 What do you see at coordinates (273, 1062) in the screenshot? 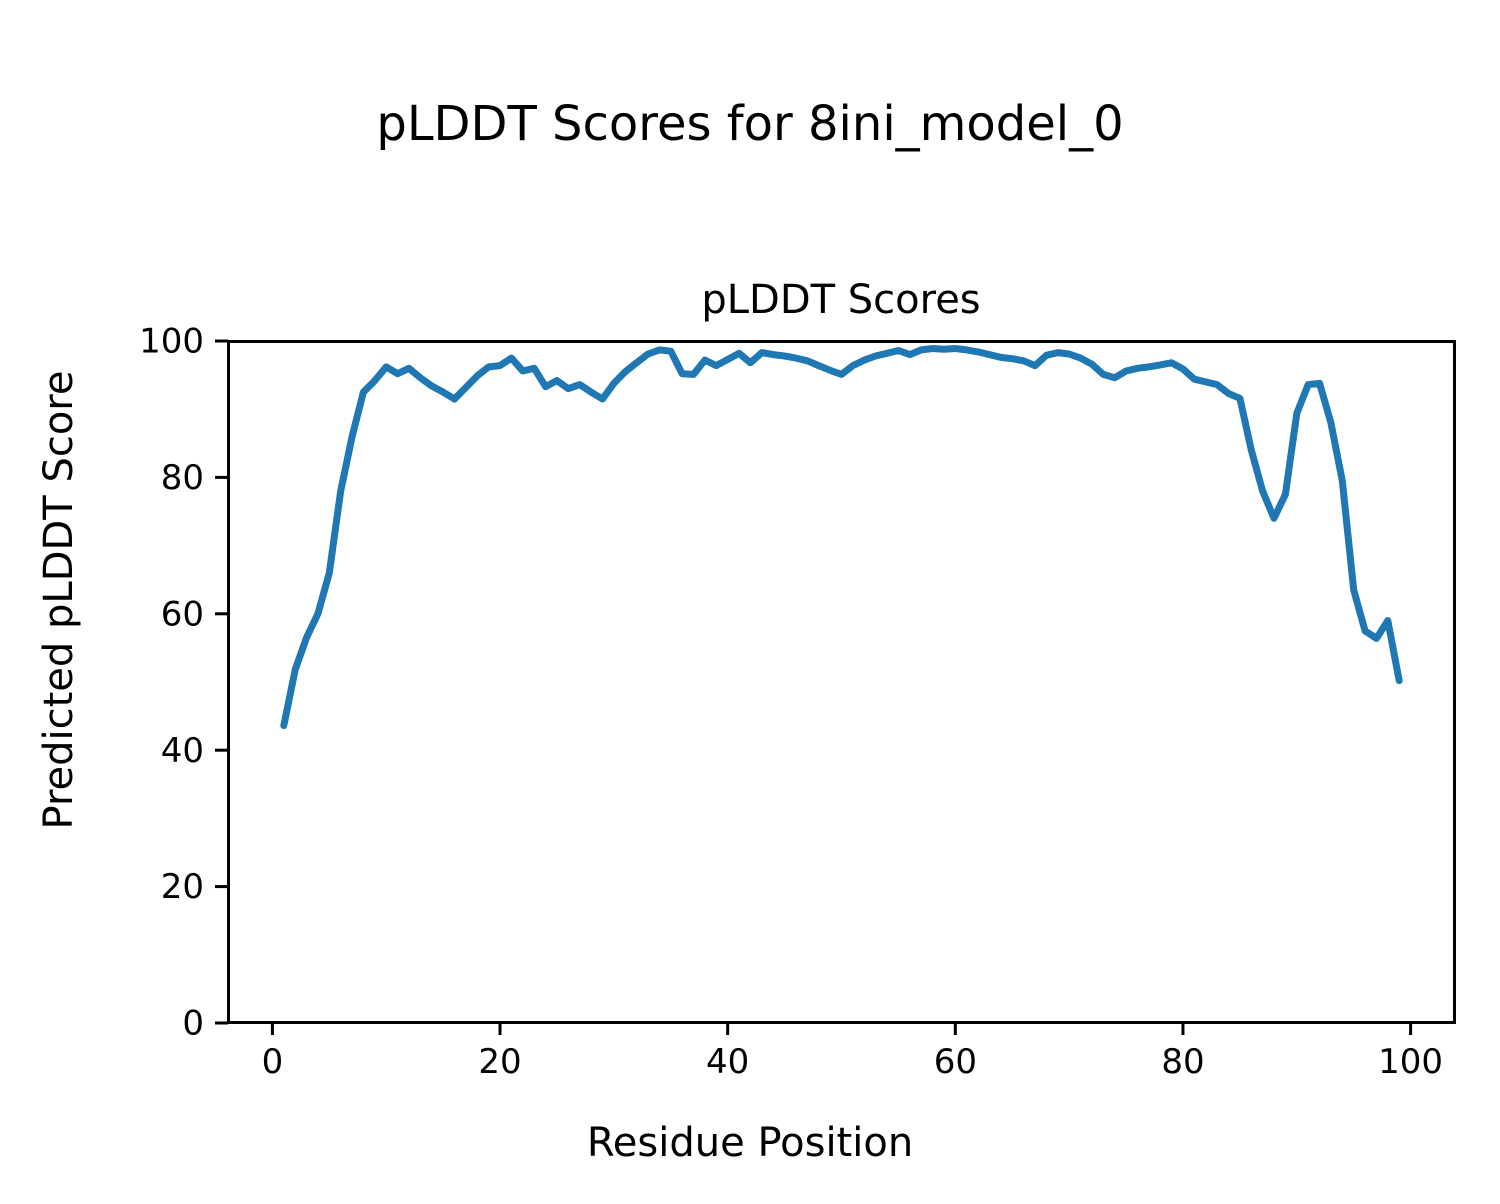
I see `x-tick-label: 0` at bounding box center [273, 1062].